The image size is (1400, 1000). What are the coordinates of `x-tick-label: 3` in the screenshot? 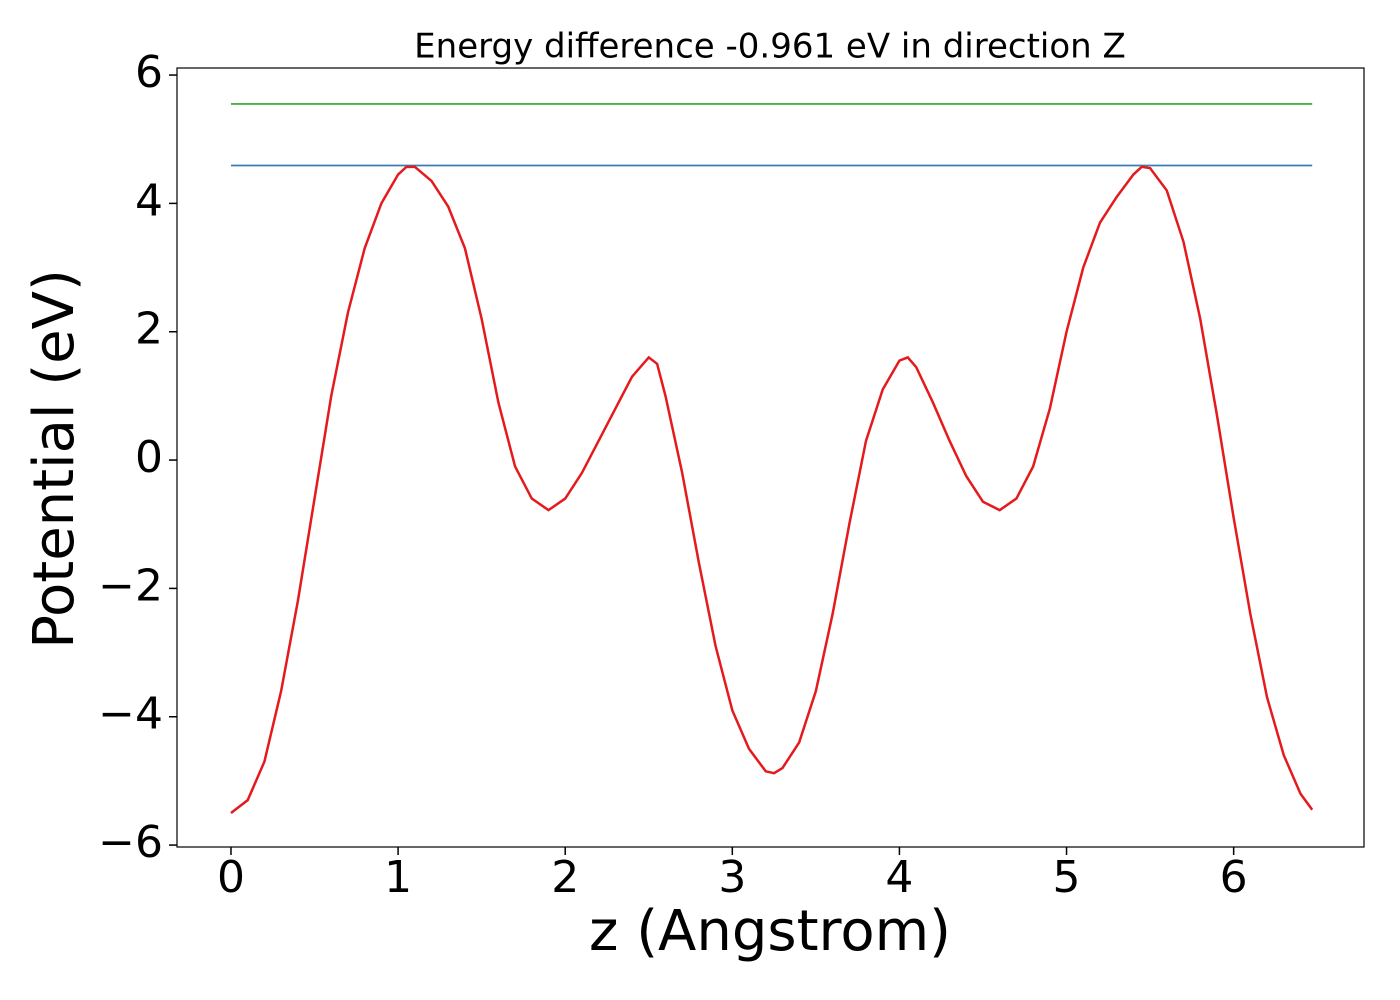 It's located at (732, 877).